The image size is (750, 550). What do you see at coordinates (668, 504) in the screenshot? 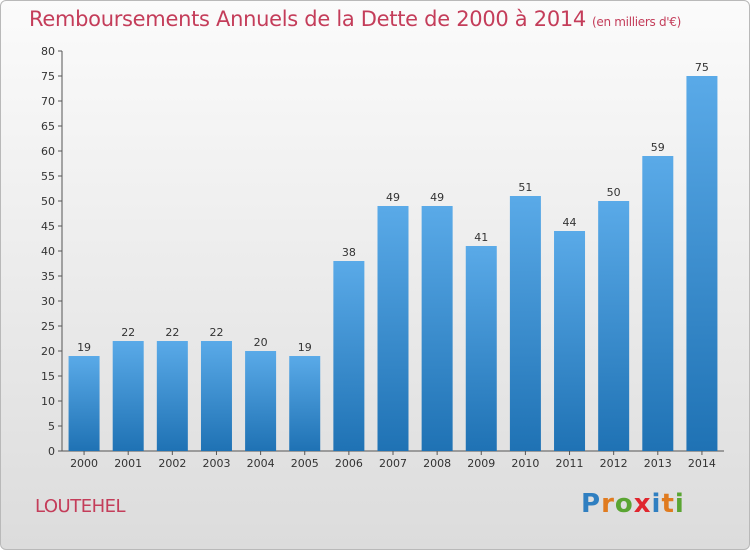
I see `logo-letter: t` at bounding box center [668, 504].